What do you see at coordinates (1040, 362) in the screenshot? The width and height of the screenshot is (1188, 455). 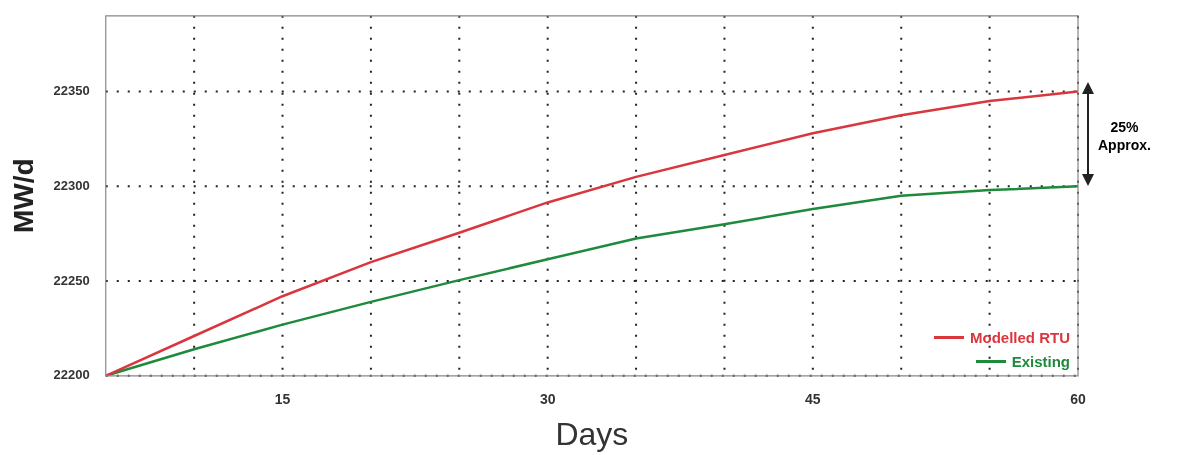 I see `legend-label: Existing` at bounding box center [1040, 362].